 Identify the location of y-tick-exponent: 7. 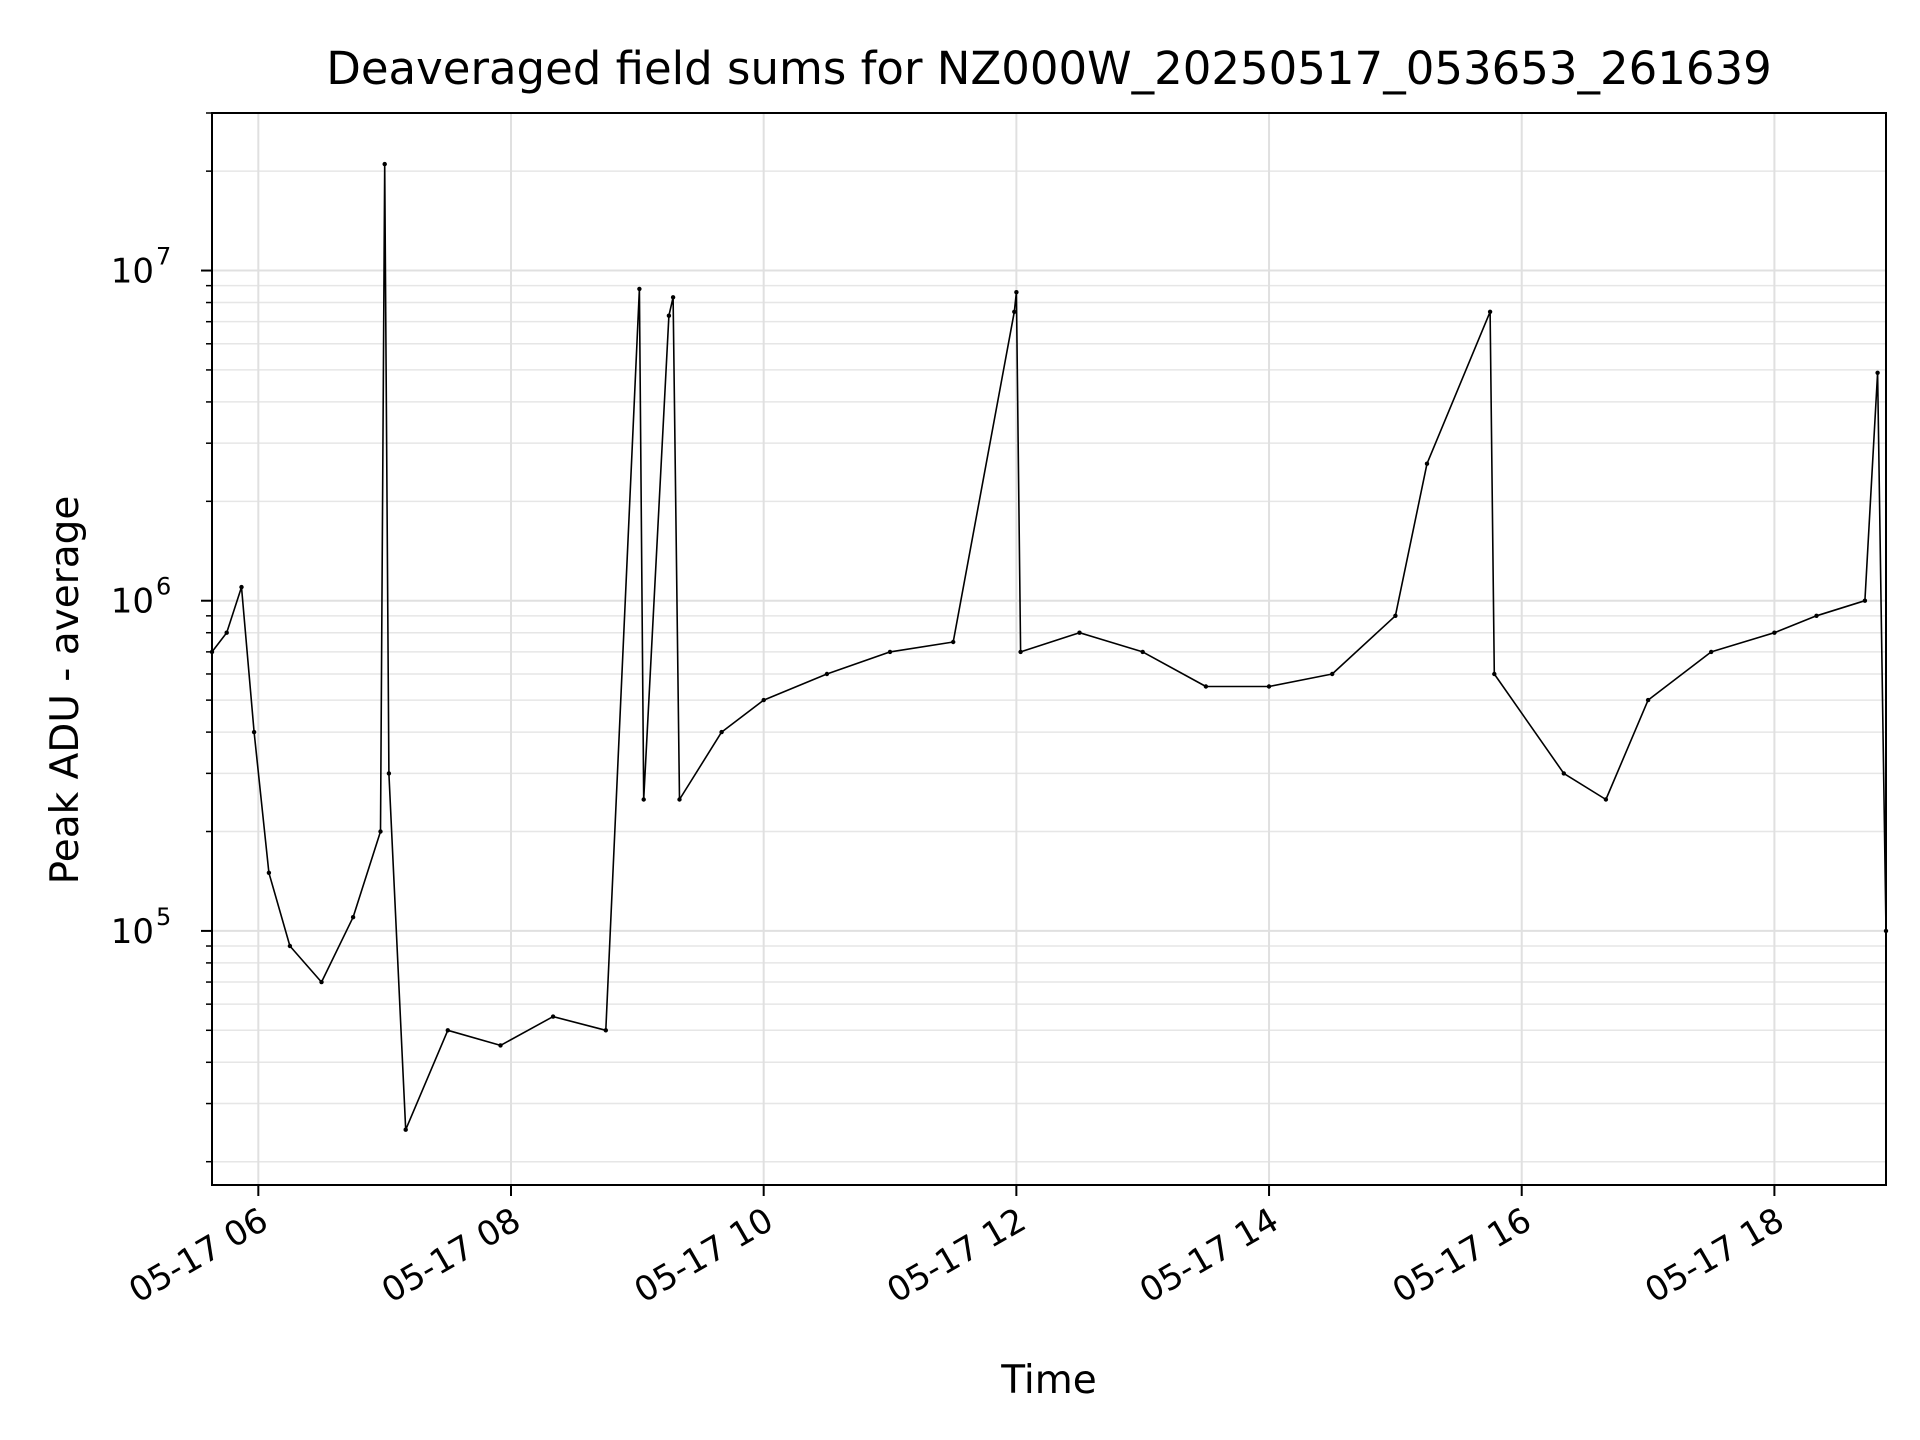
(163, 257).